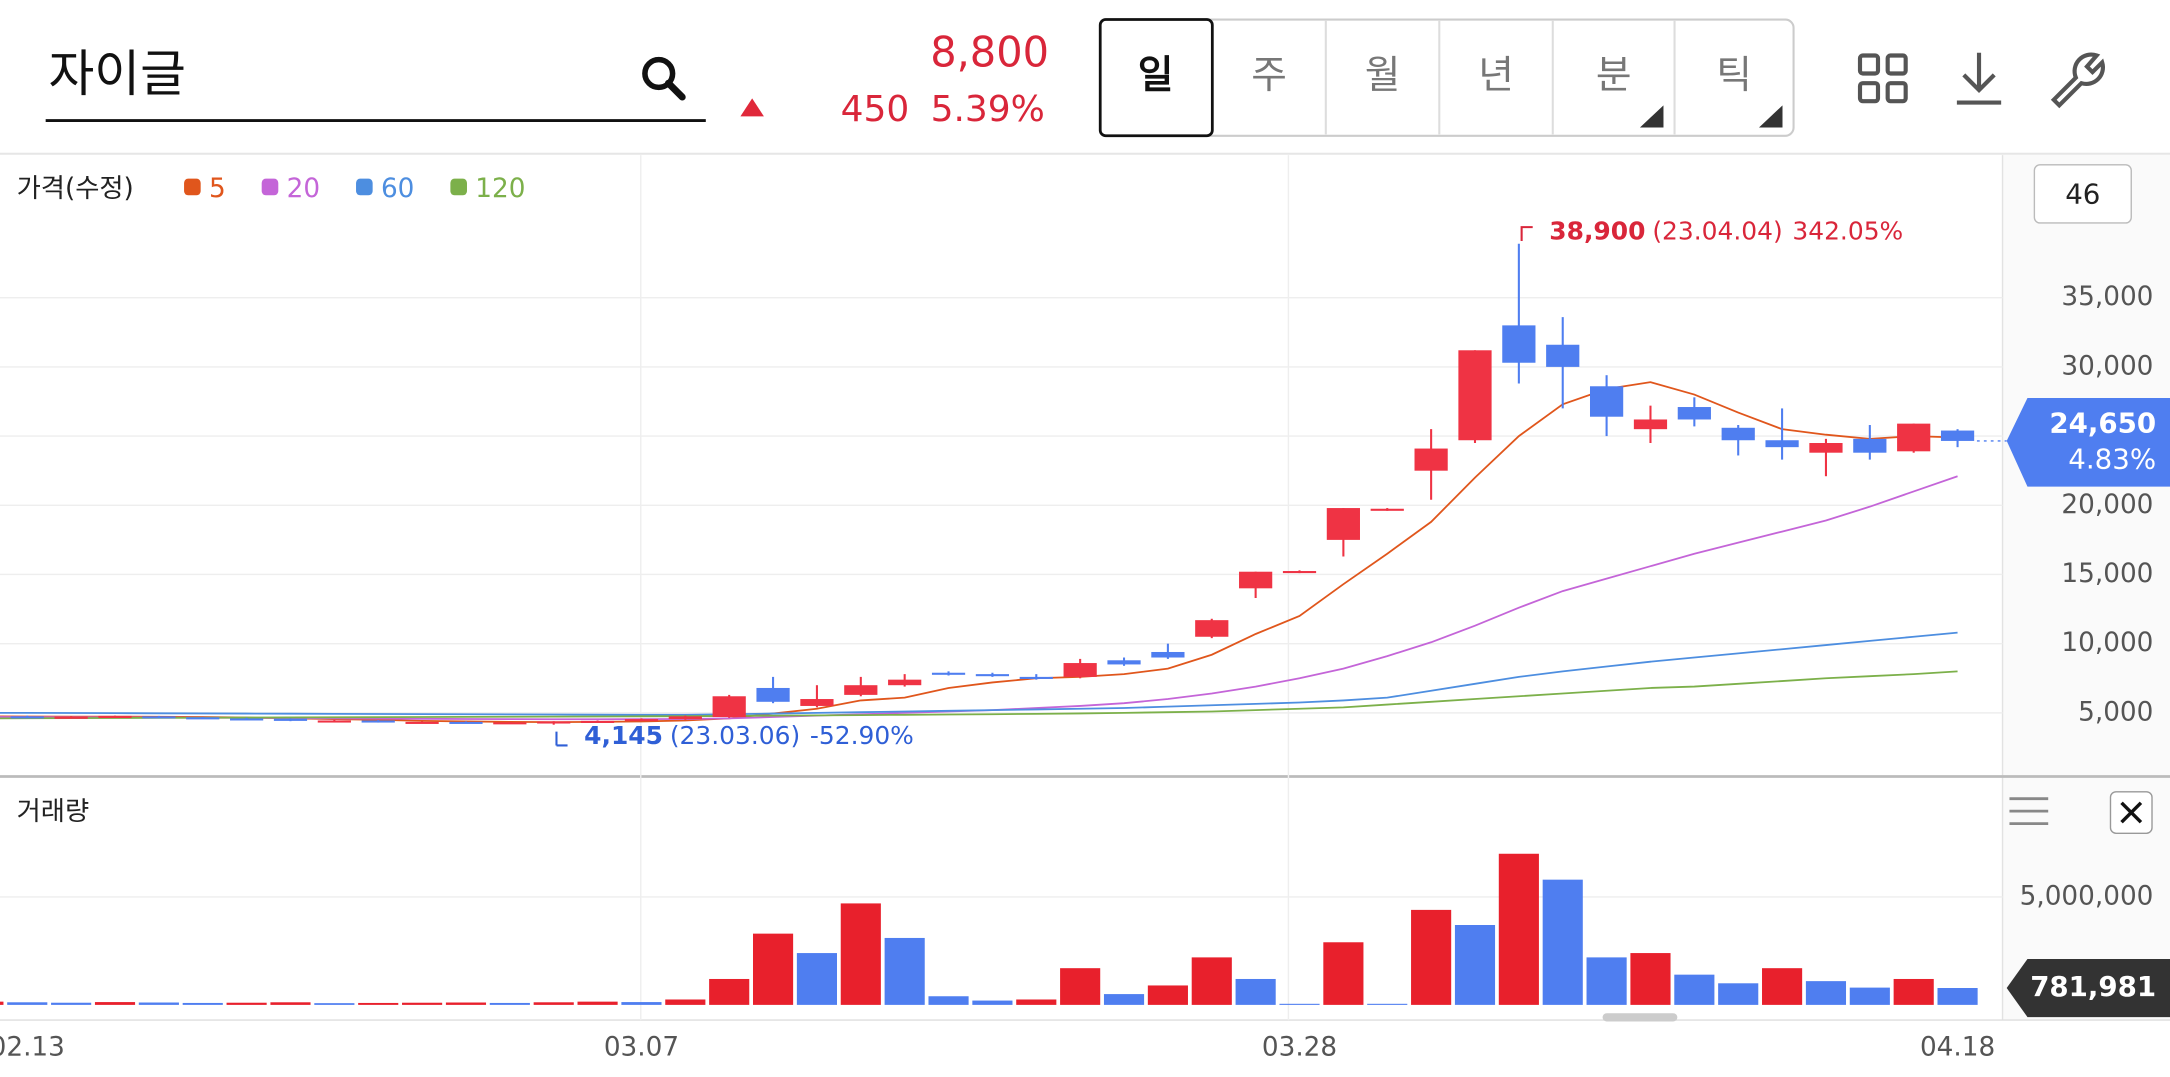 The width and height of the screenshot is (2170, 1077). Describe the element at coordinates (1882, 78) in the screenshot. I see `layout-icon` at that location.